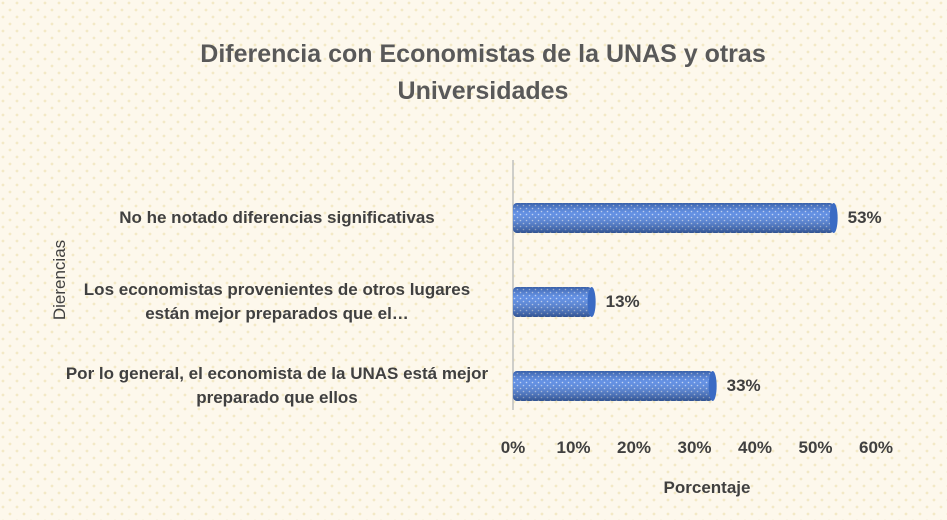 This screenshot has height=520, width=947. I want to click on value-label: 33%, so click(743, 385).